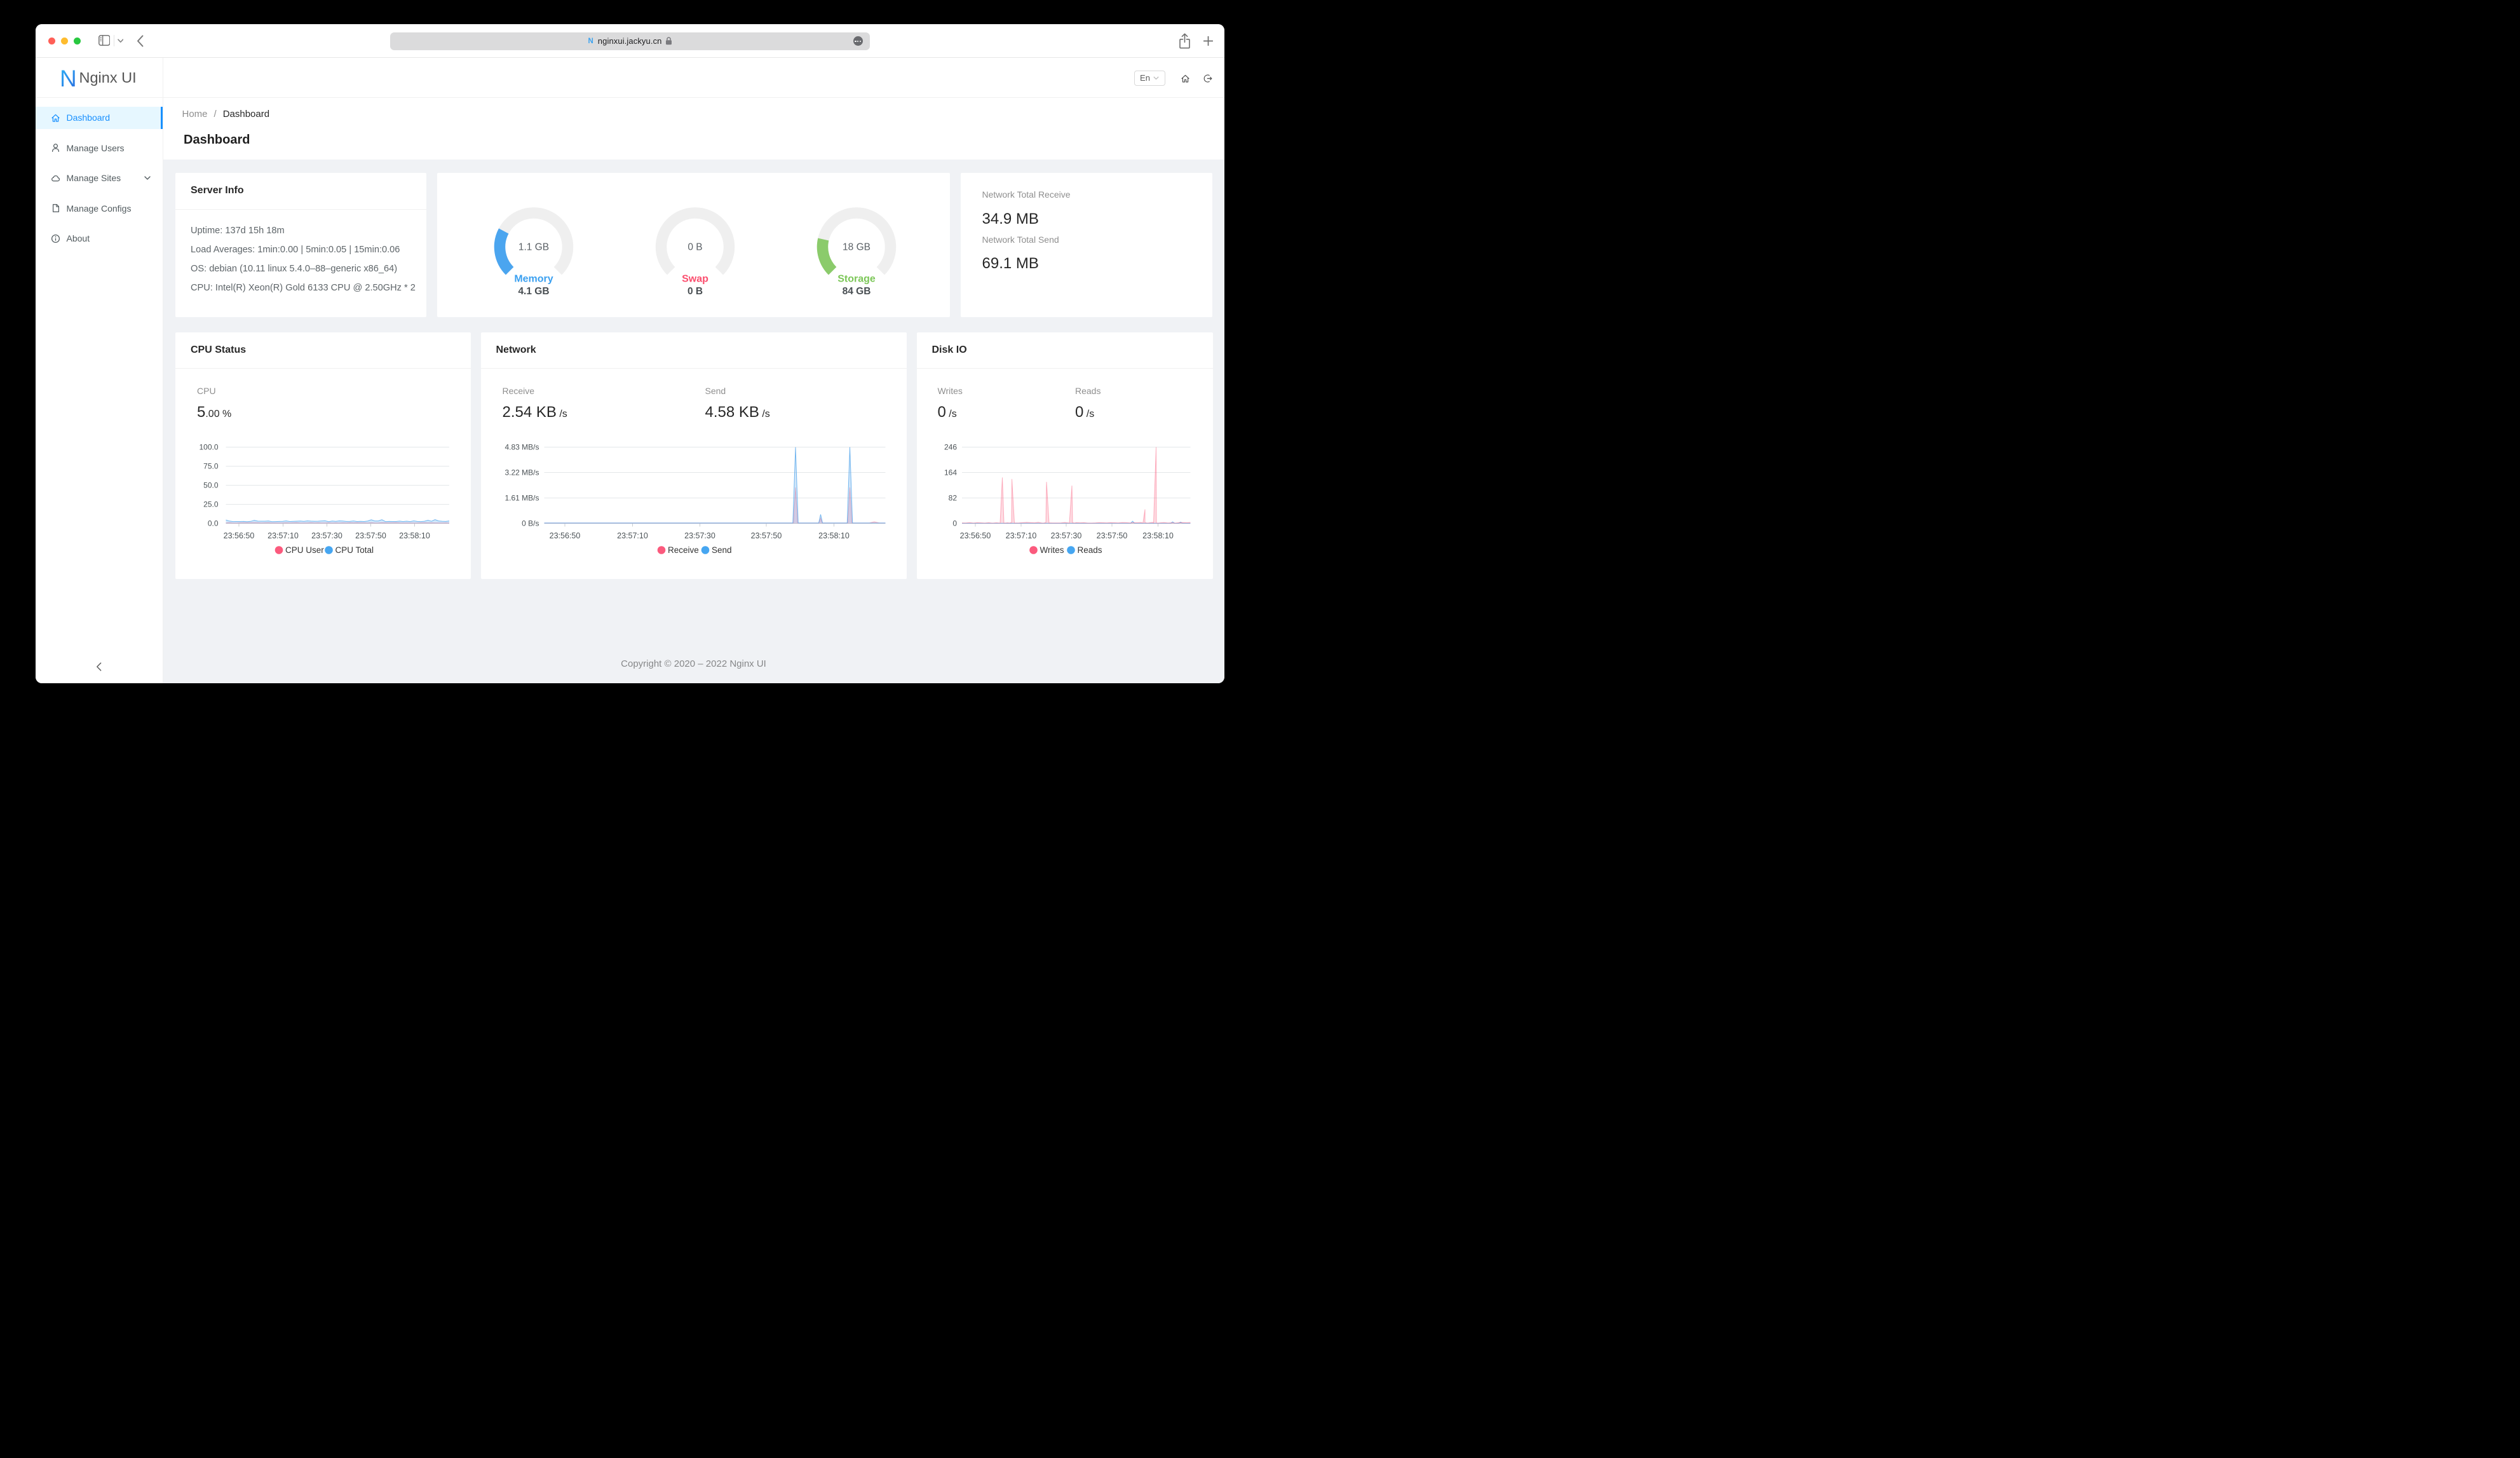  What do you see at coordinates (950, 446) in the screenshot?
I see `svg-text: 246` at bounding box center [950, 446].